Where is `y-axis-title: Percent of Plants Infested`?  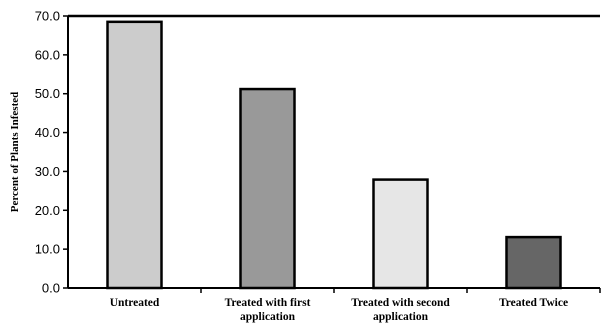
y-axis-title: Percent of Plants Infested is located at coordinates (15, 152).